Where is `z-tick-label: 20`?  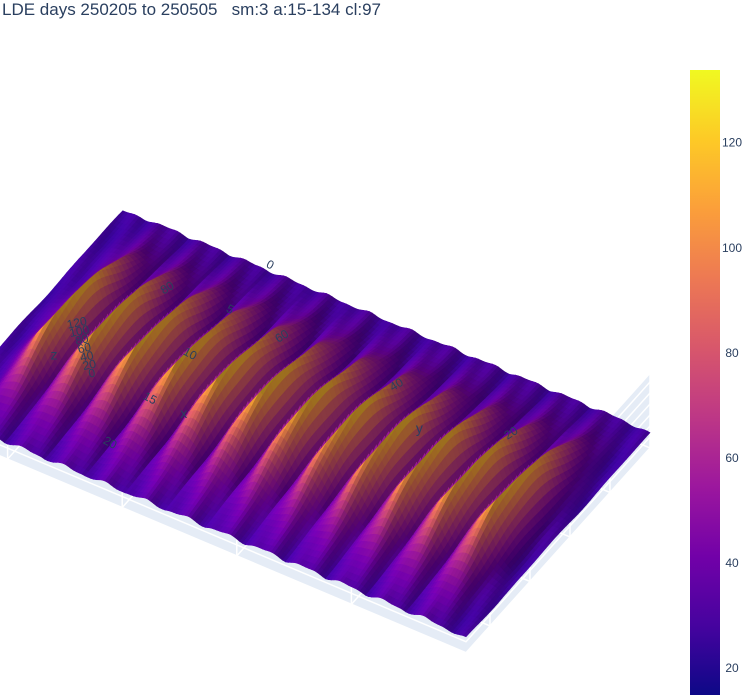 z-tick-label: 20 is located at coordinates (89, 364).